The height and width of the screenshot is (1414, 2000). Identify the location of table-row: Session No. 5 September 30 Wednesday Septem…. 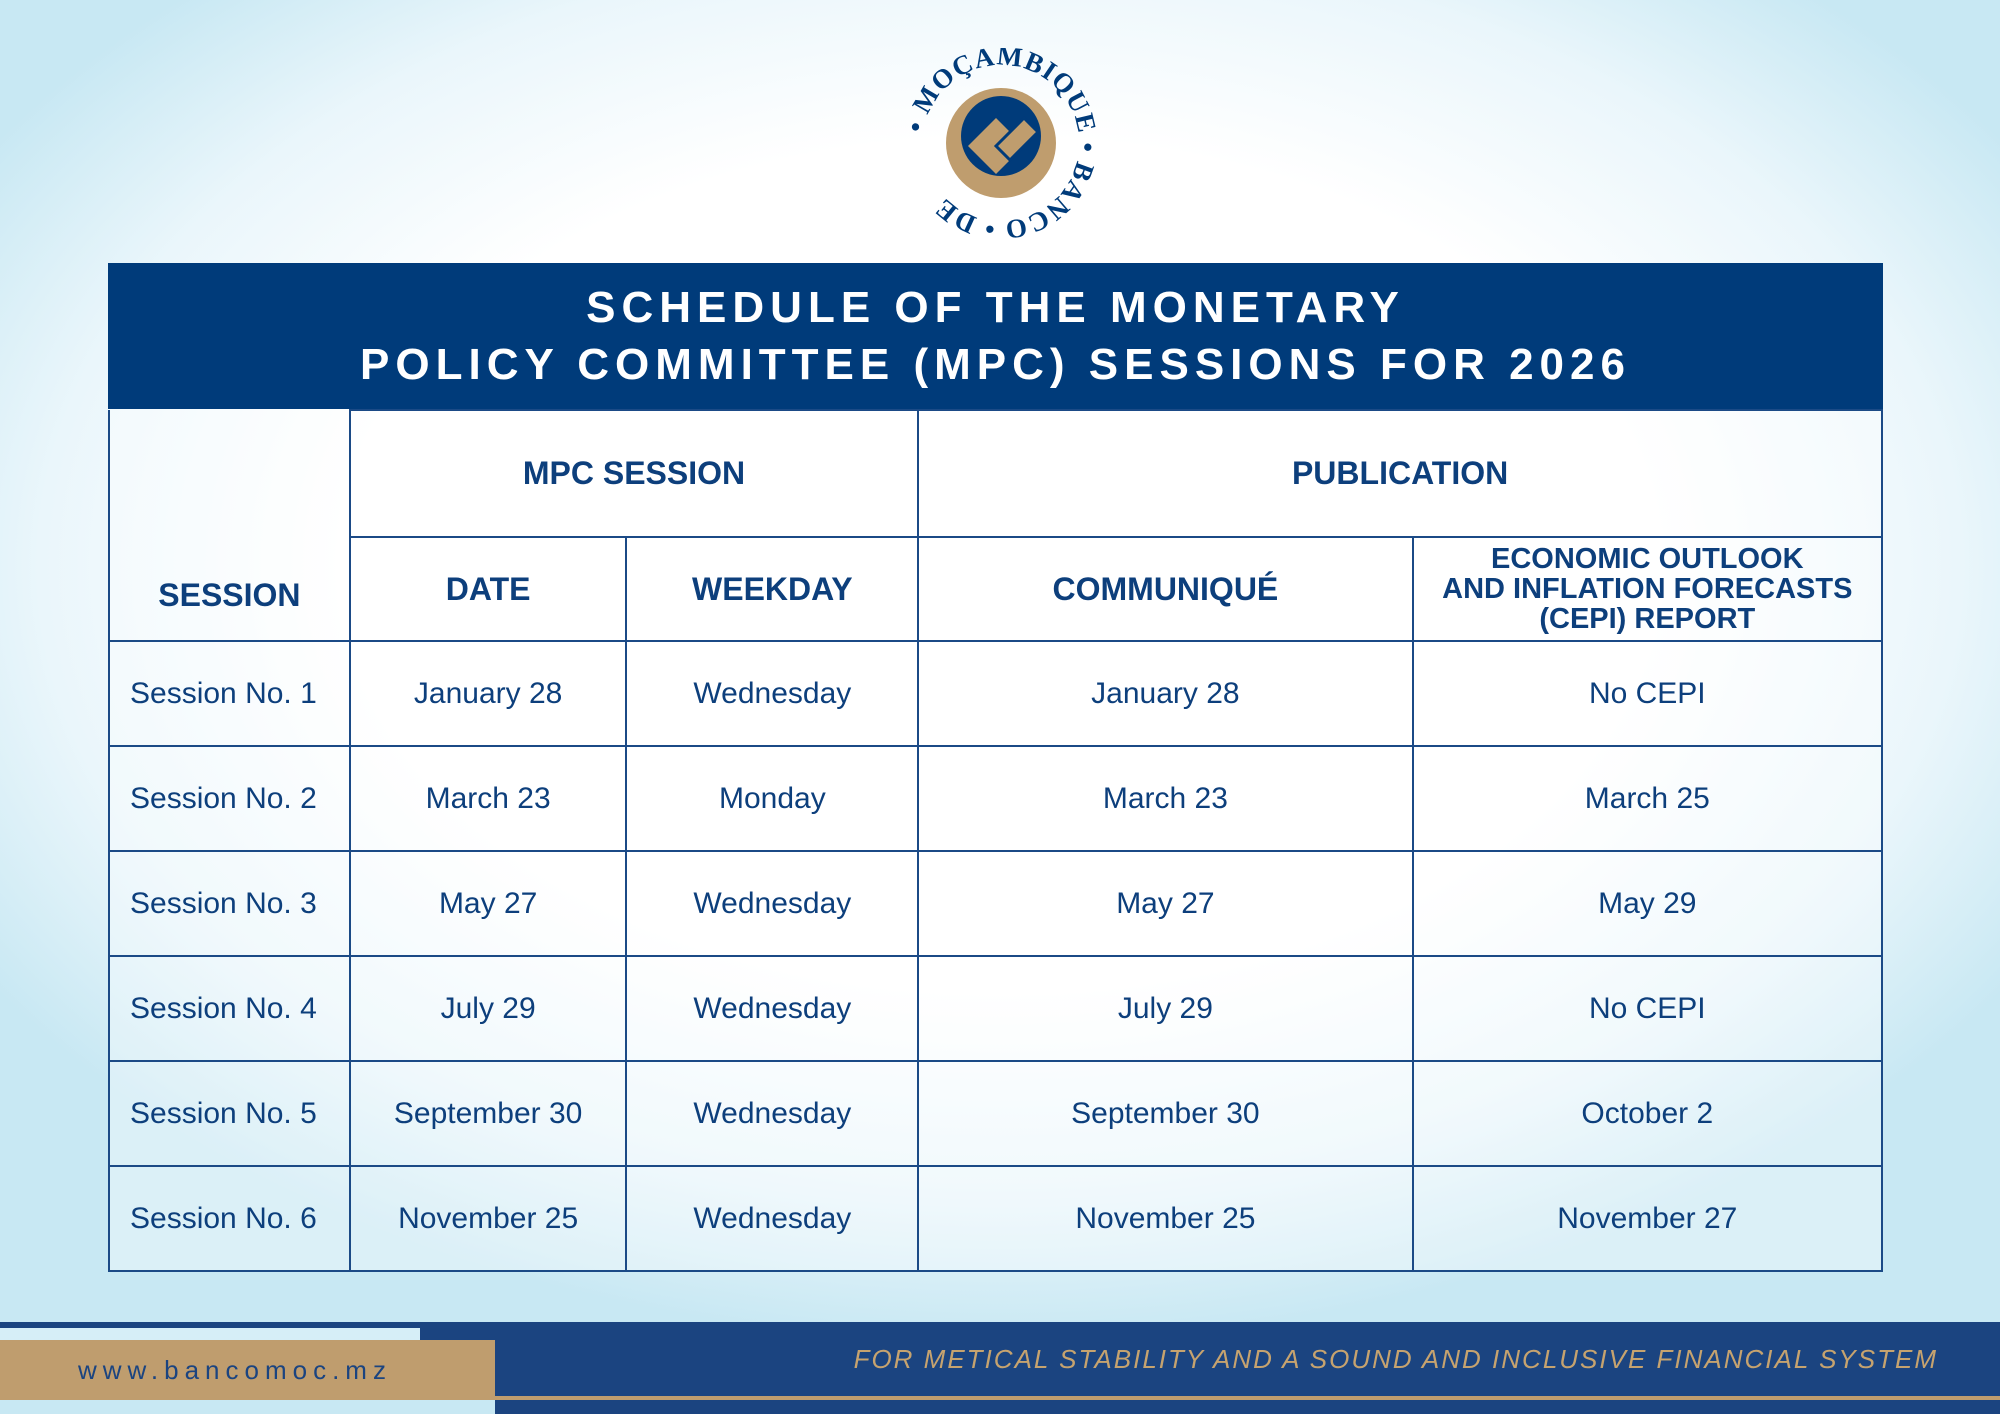
(996, 1113).